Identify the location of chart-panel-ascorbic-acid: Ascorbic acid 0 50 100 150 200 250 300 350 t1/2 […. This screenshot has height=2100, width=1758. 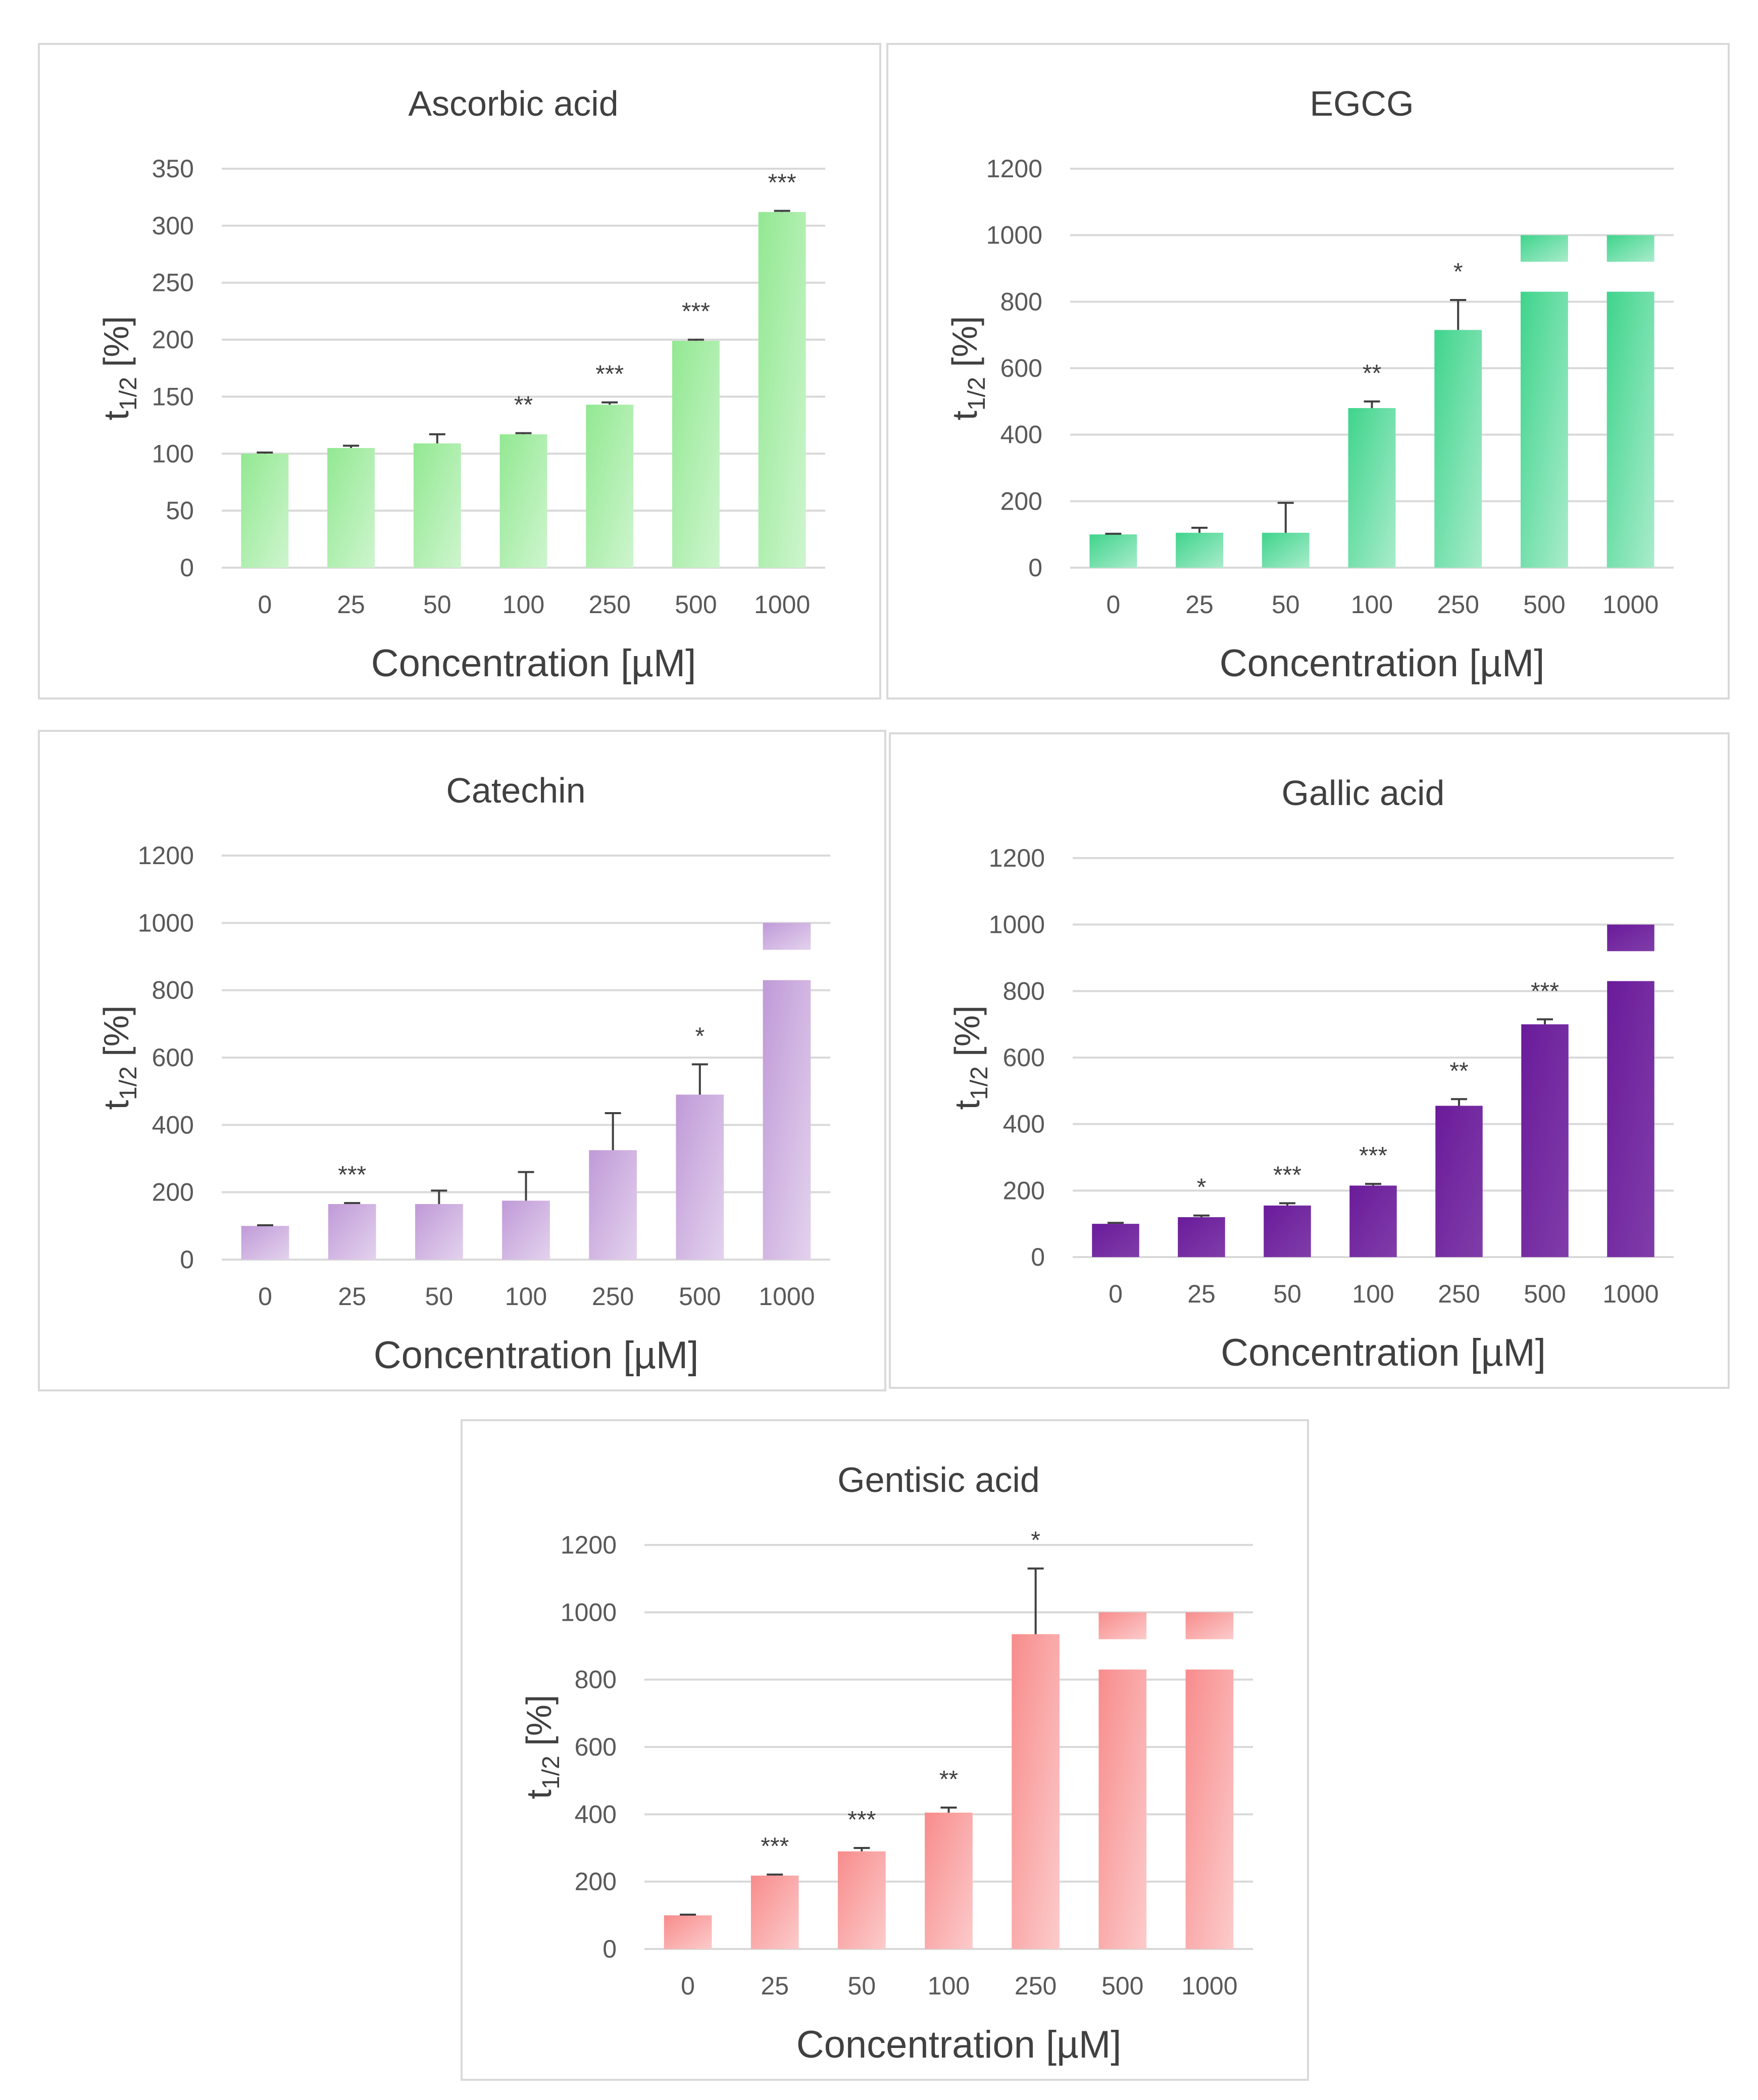
(460, 371).